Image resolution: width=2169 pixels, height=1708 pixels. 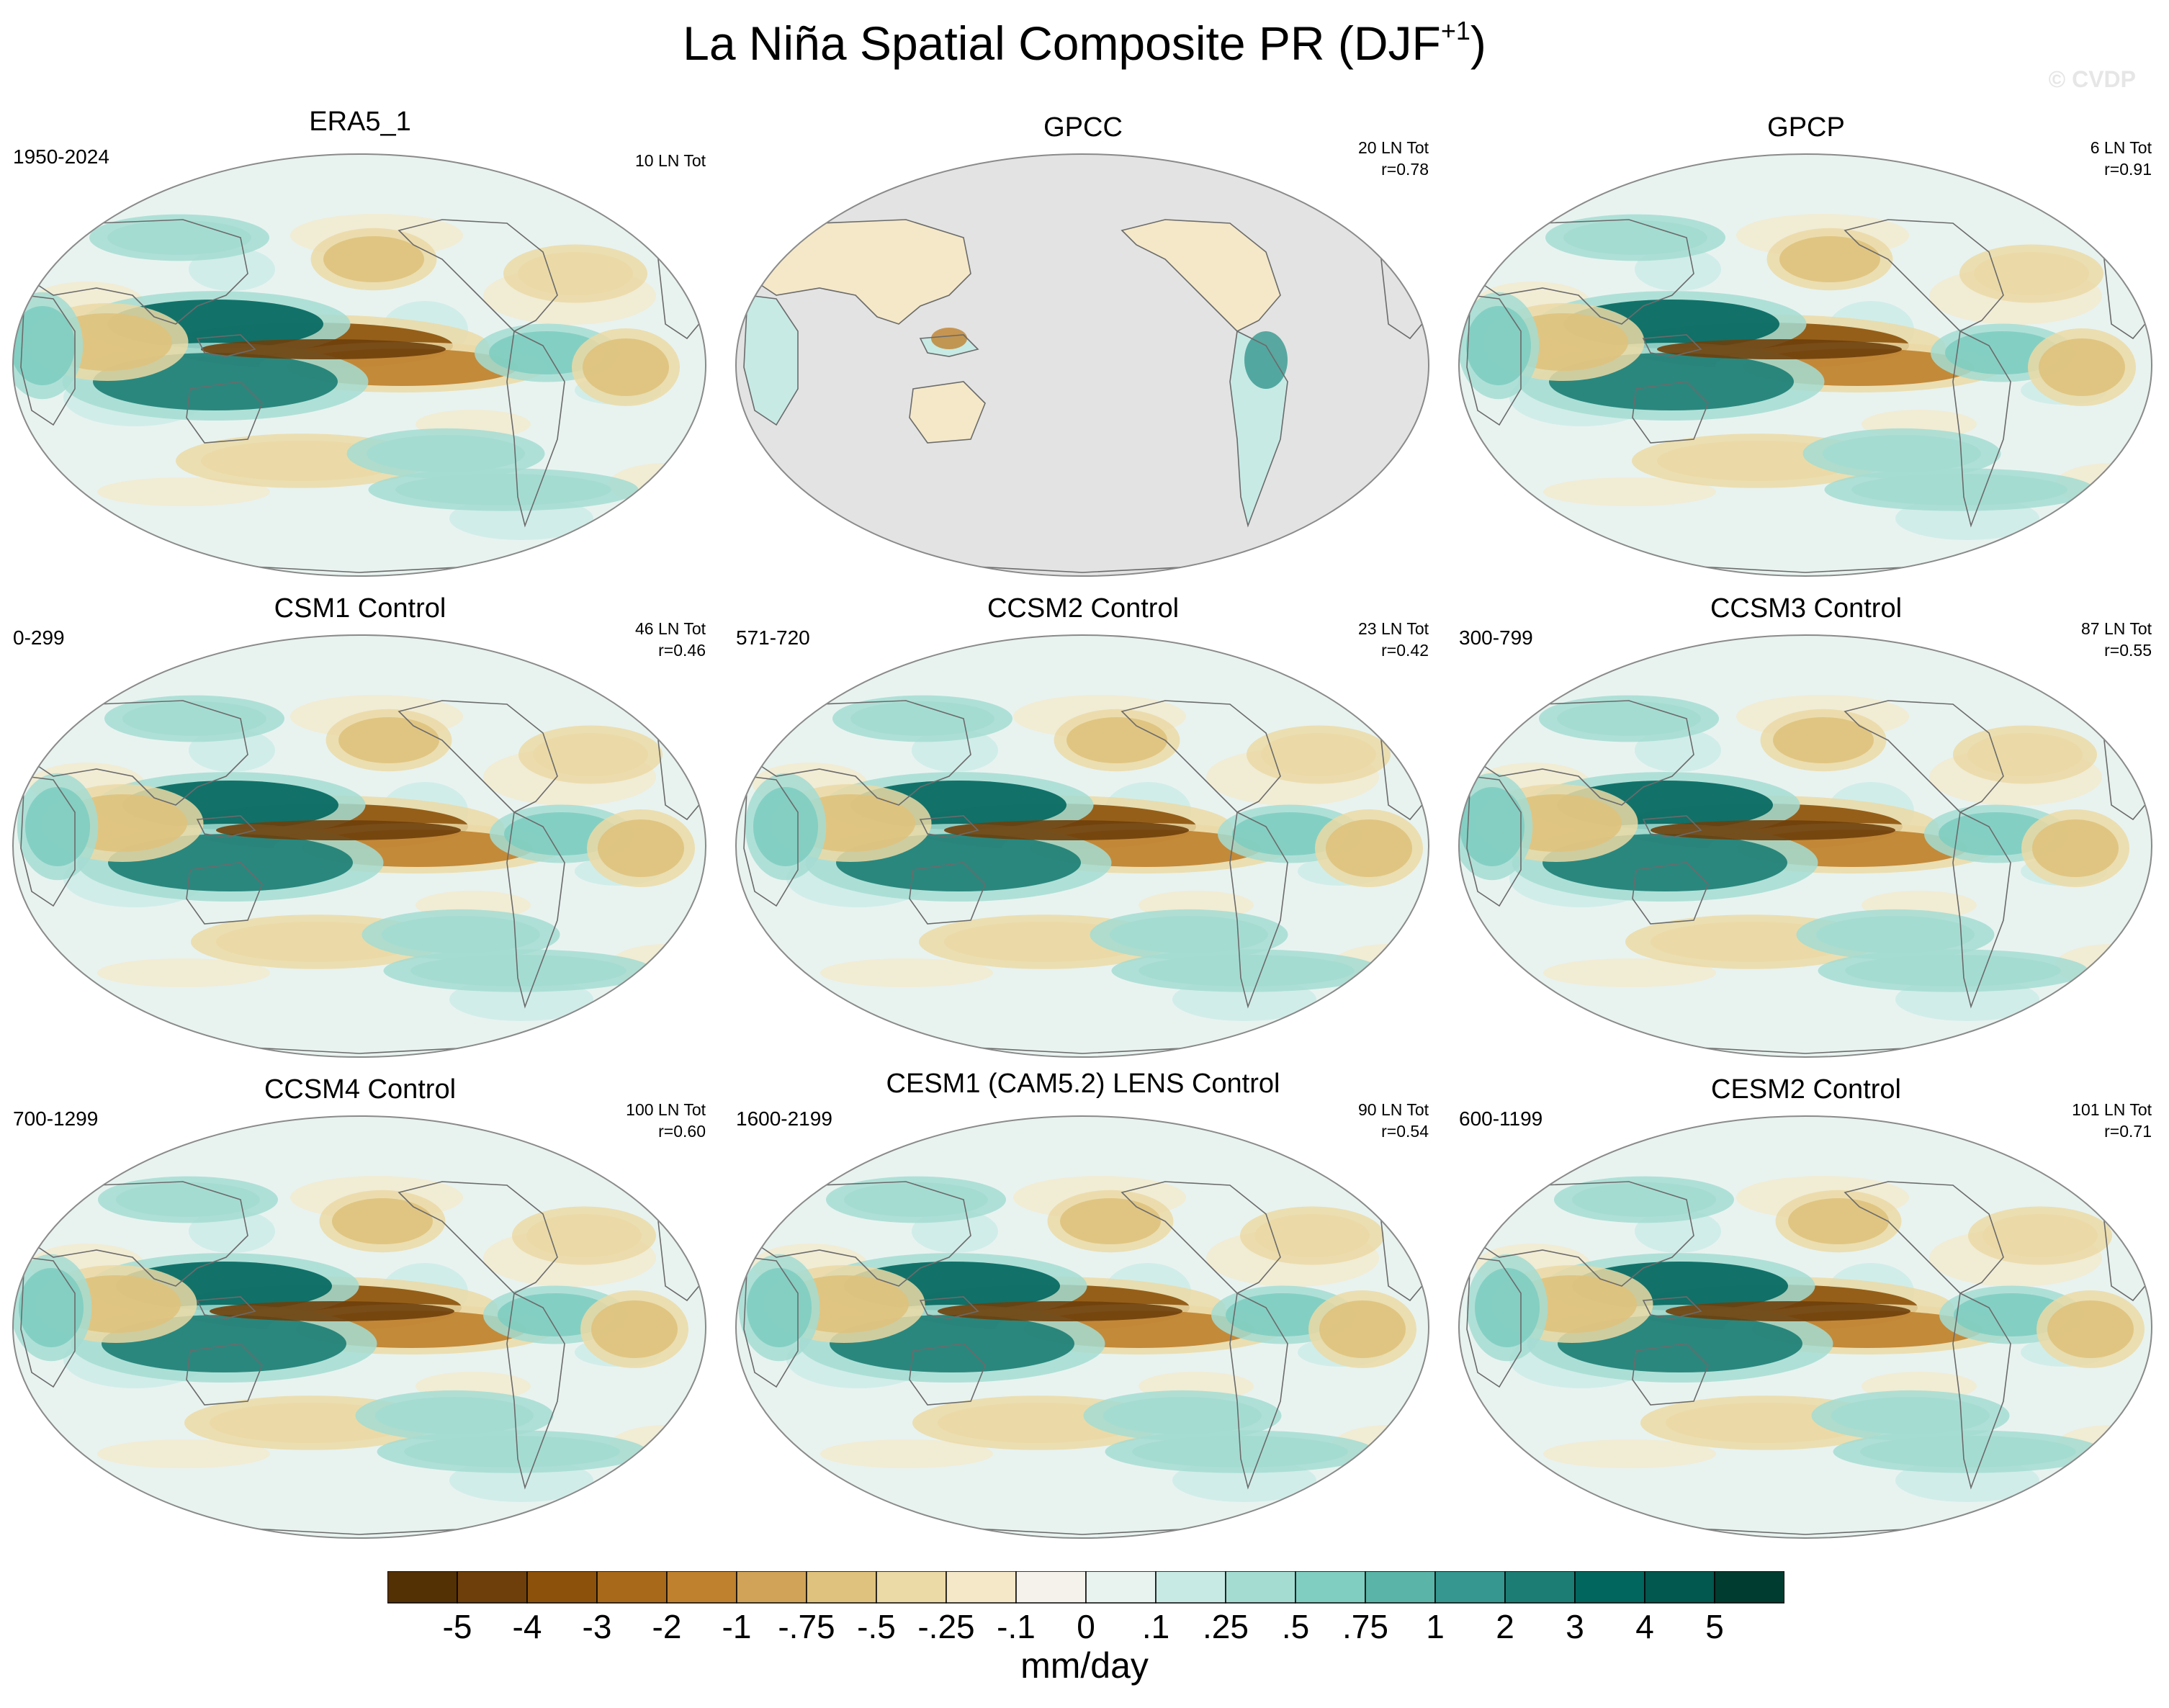 I want to click on panel-title: CSM1 Control, so click(x=360, y=608).